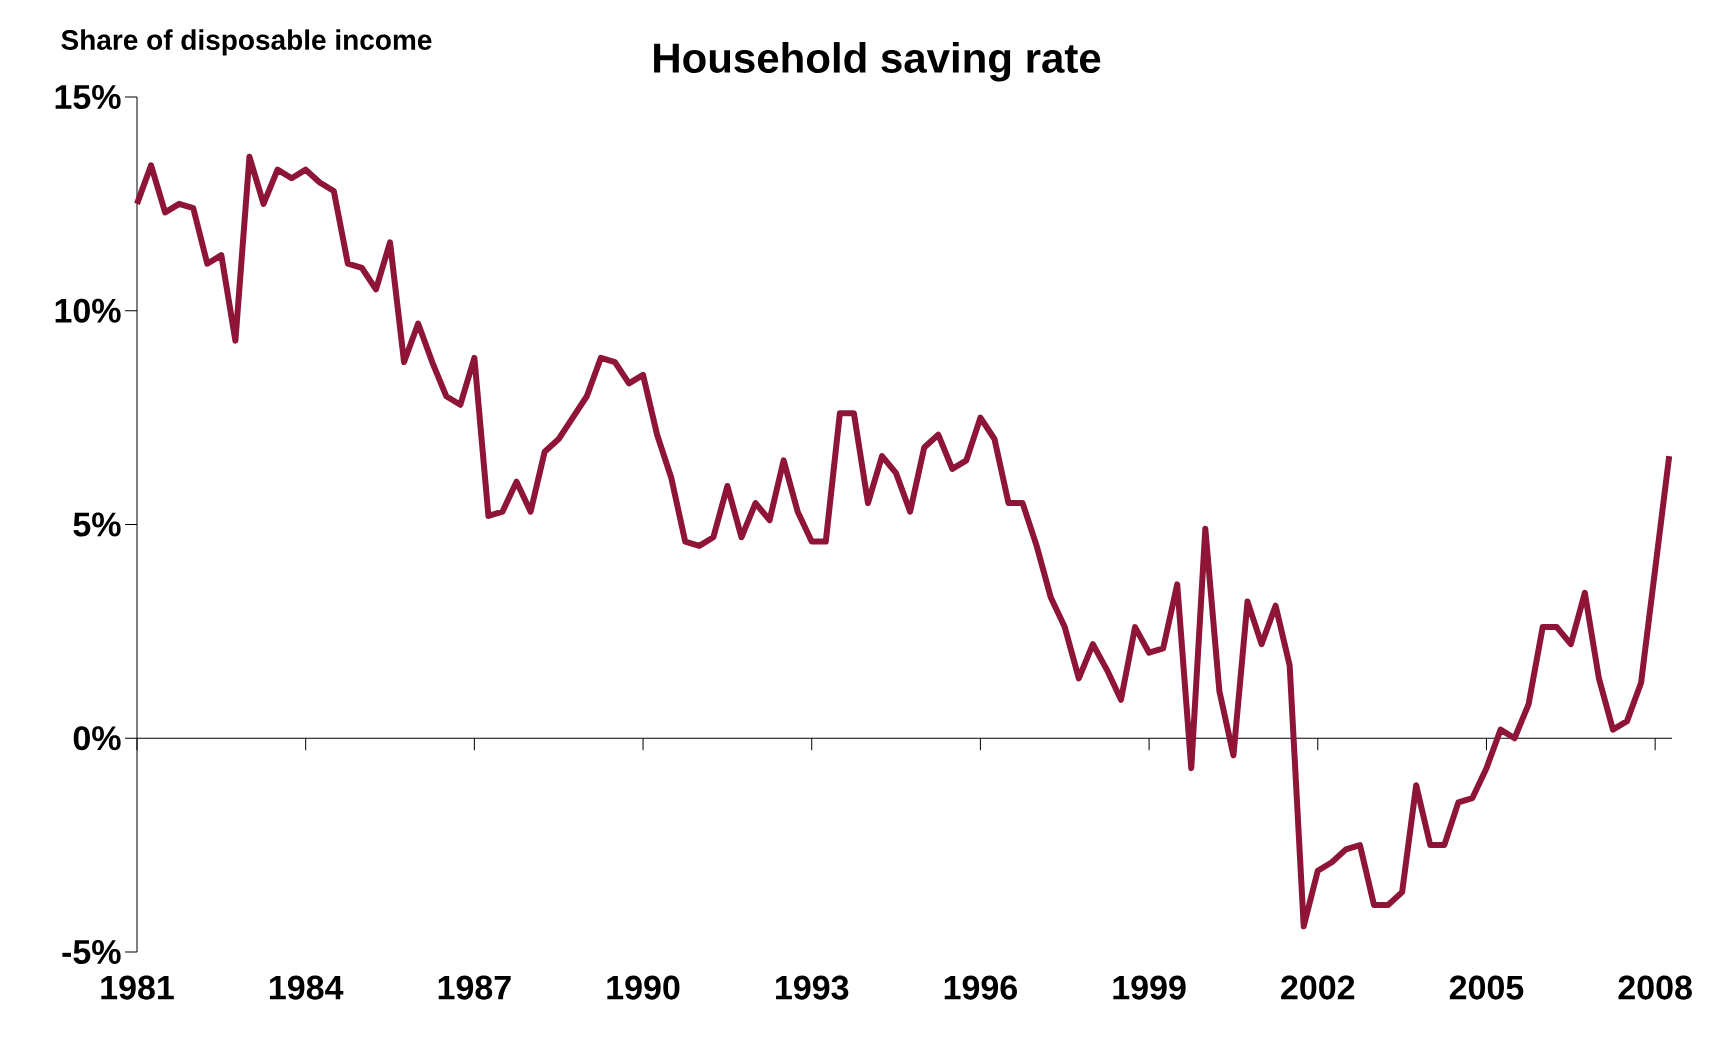 The image size is (1727, 1056). Describe the element at coordinates (91, 952) in the screenshot. I see `y-tick-label: -5%` at that location.